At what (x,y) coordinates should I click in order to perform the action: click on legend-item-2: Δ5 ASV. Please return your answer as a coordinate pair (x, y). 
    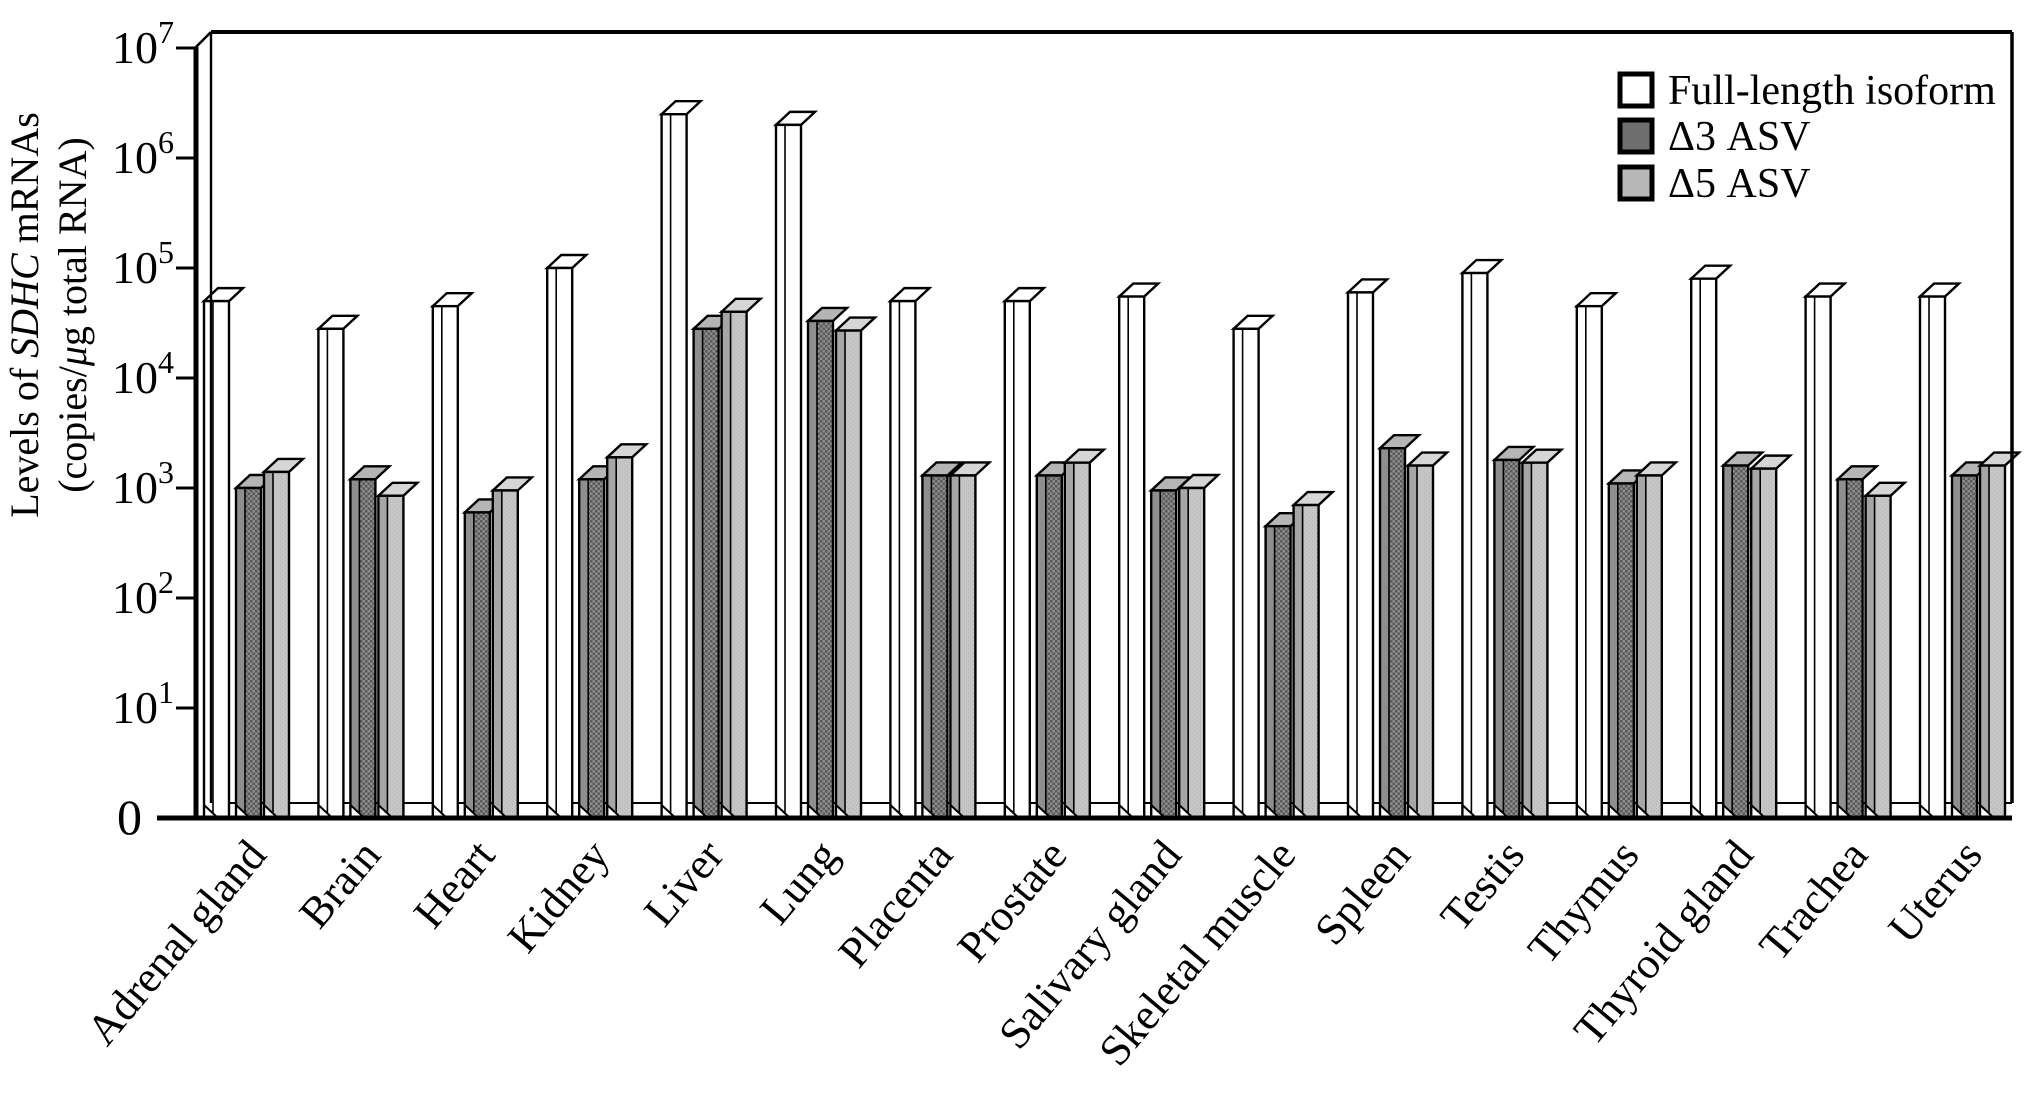
    Looking at the image, I should click on (1714, 184).